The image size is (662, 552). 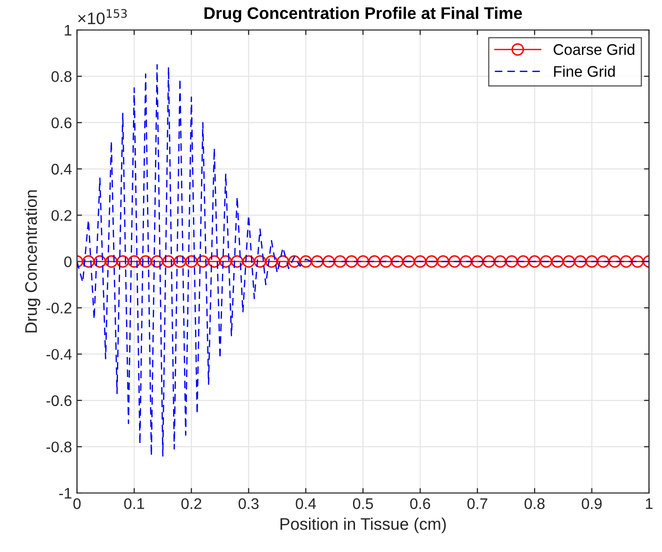 I want to click on x-tick-label: 1, so click(x=649, y=503).